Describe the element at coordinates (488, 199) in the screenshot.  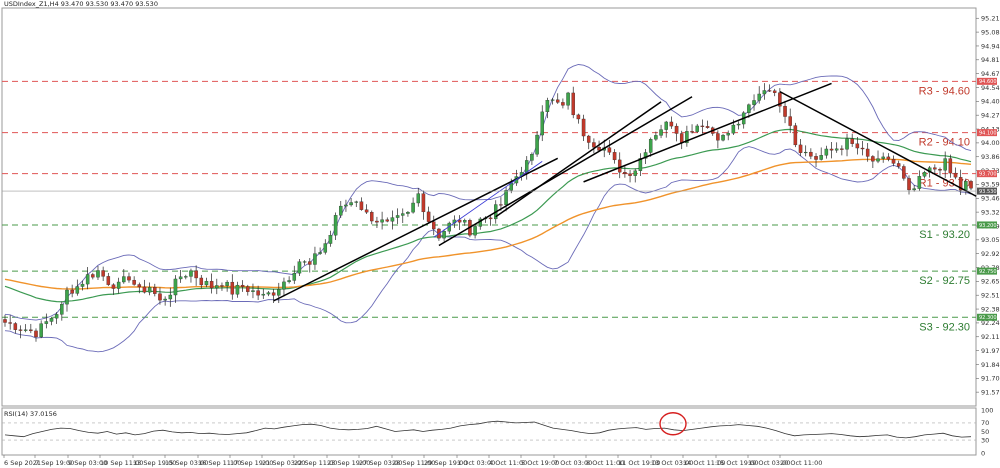
I see `trendline` at that location.